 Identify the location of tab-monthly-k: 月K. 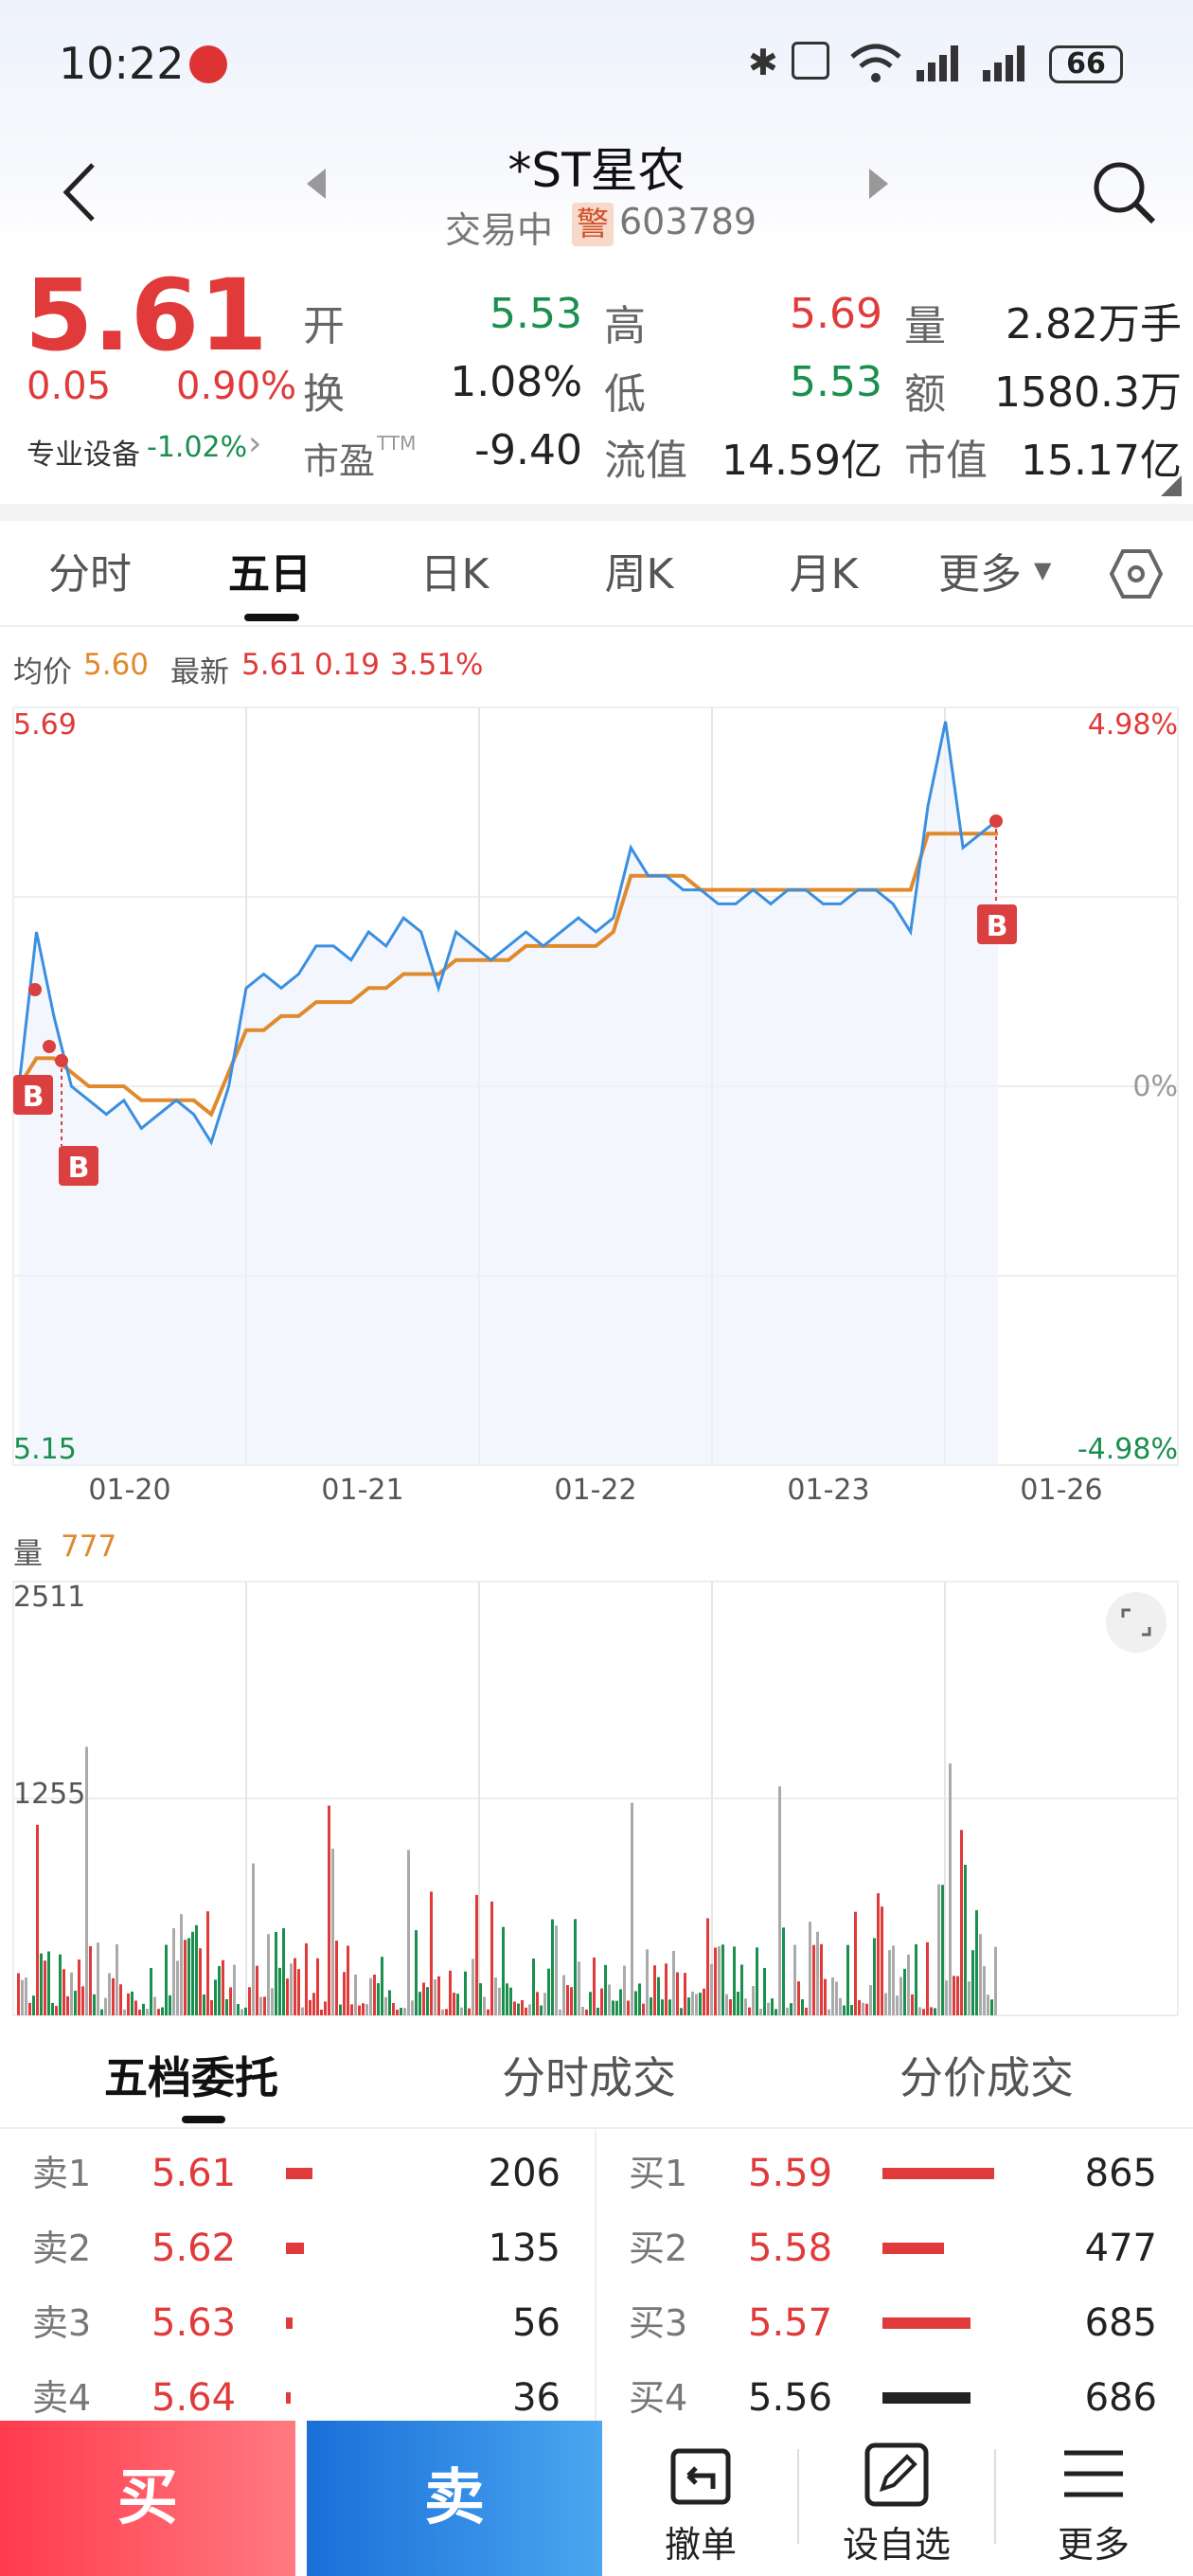
(824, 574).